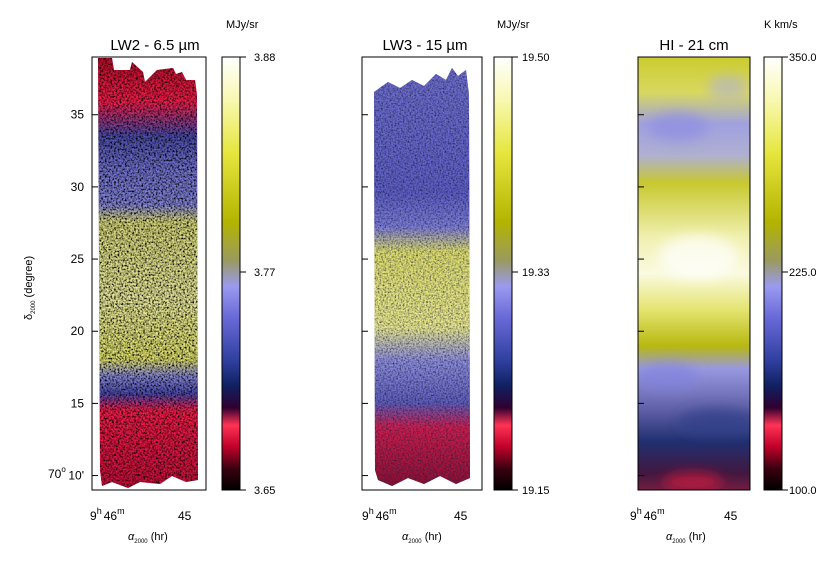 This screenshot has height=583, width=830. I want to click on y-corner-label: 70o, so click(57, 473).